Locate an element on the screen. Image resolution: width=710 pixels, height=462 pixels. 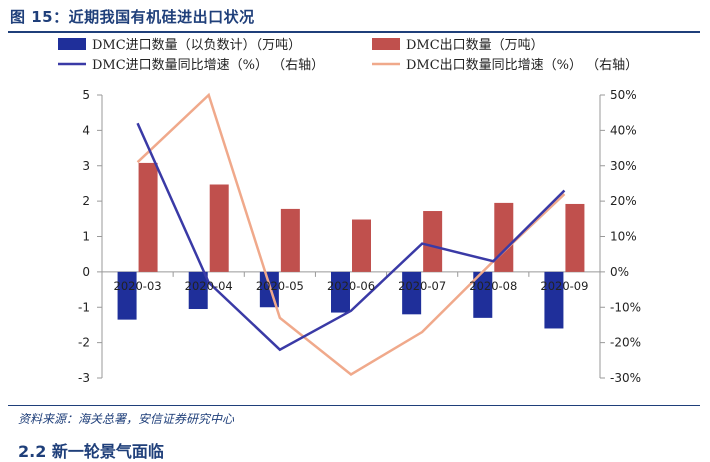
right-tick-label: 10% is located at coordinates (623, 237).